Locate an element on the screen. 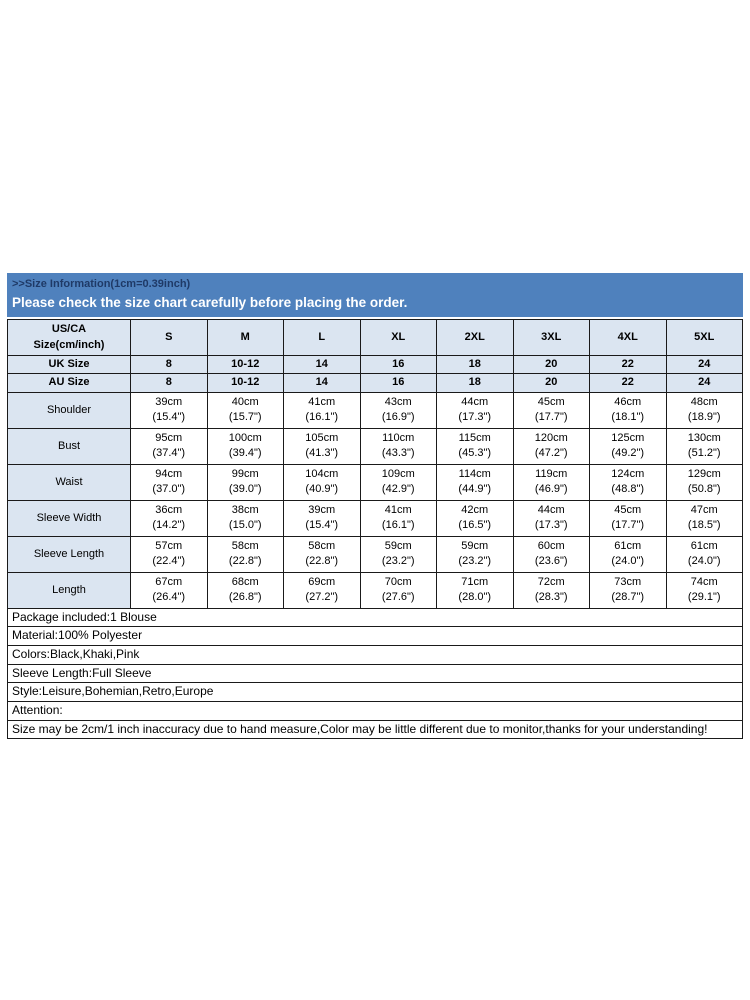 The width and height of the screenshot is (750, 1000). inch-value: (15.4") is located at coordinates (322, 525).